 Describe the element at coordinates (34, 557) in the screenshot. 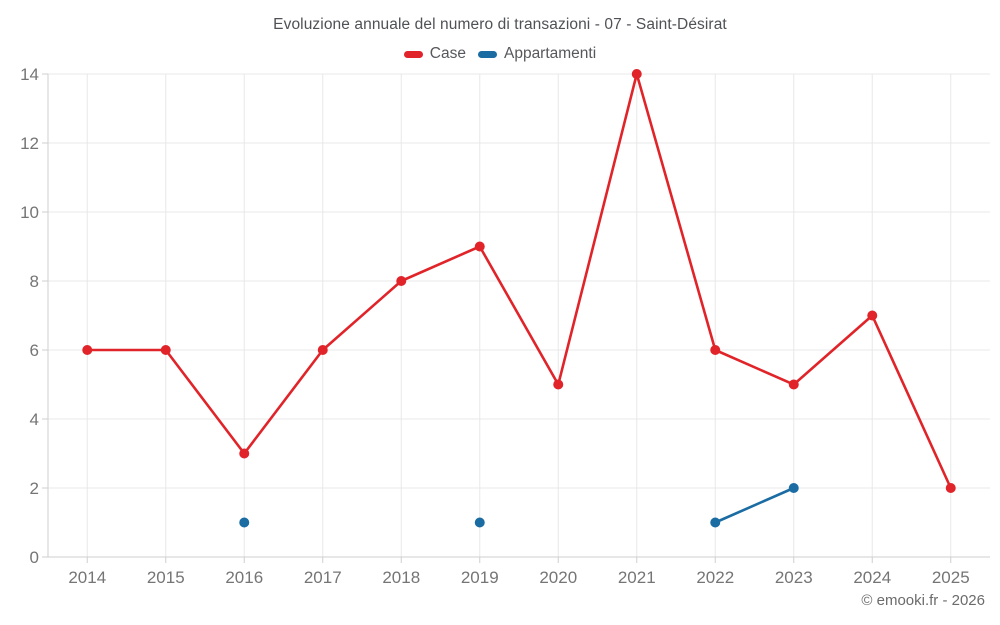

I see `y-tick-label: 0` at that location.